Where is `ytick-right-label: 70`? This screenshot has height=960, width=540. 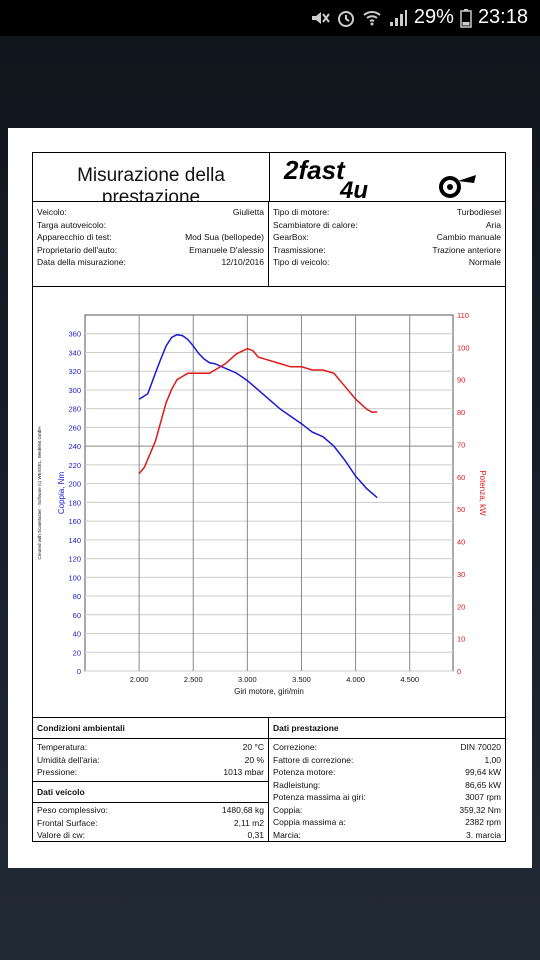 ytick-right-label: 70 is located at coordinates (461, 444).